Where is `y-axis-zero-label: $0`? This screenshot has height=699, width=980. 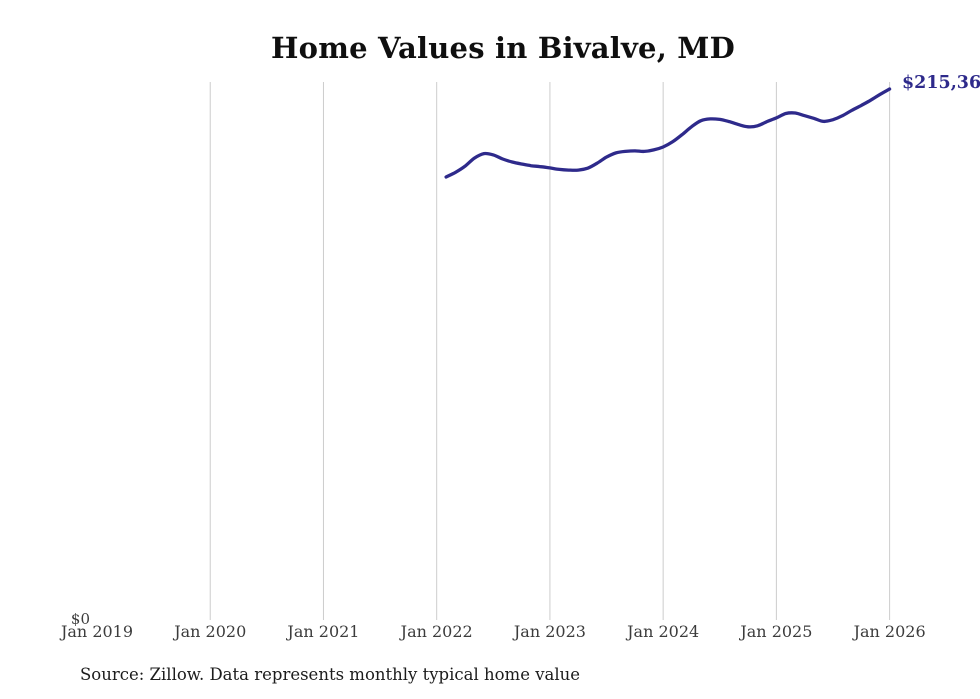 y-axis-zero-label: $0 is located at coordinates (80, 619).